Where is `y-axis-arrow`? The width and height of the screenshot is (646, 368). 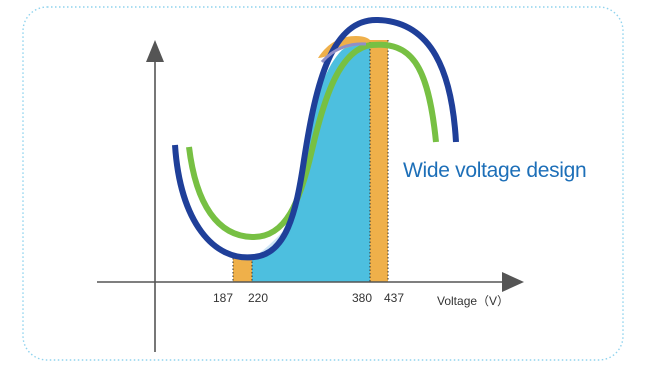 y-axis-arrow is located at coordinates (155, 51).